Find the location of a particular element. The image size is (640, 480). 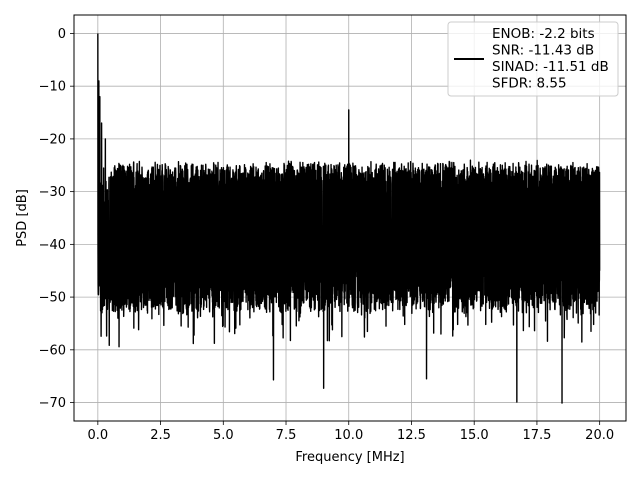

x-tick-label: 17.5 is located at coordinates (536, 435).